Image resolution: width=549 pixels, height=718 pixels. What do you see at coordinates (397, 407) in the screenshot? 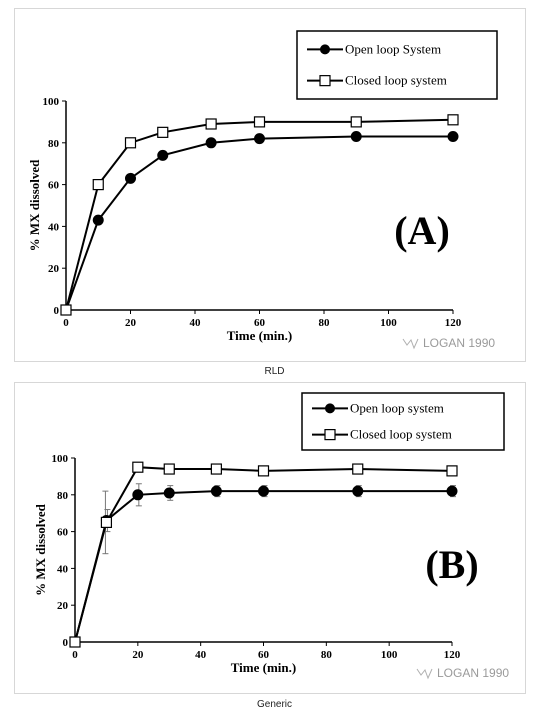
I see `legend-label: Open loop system` at bounding box center [397, 407].